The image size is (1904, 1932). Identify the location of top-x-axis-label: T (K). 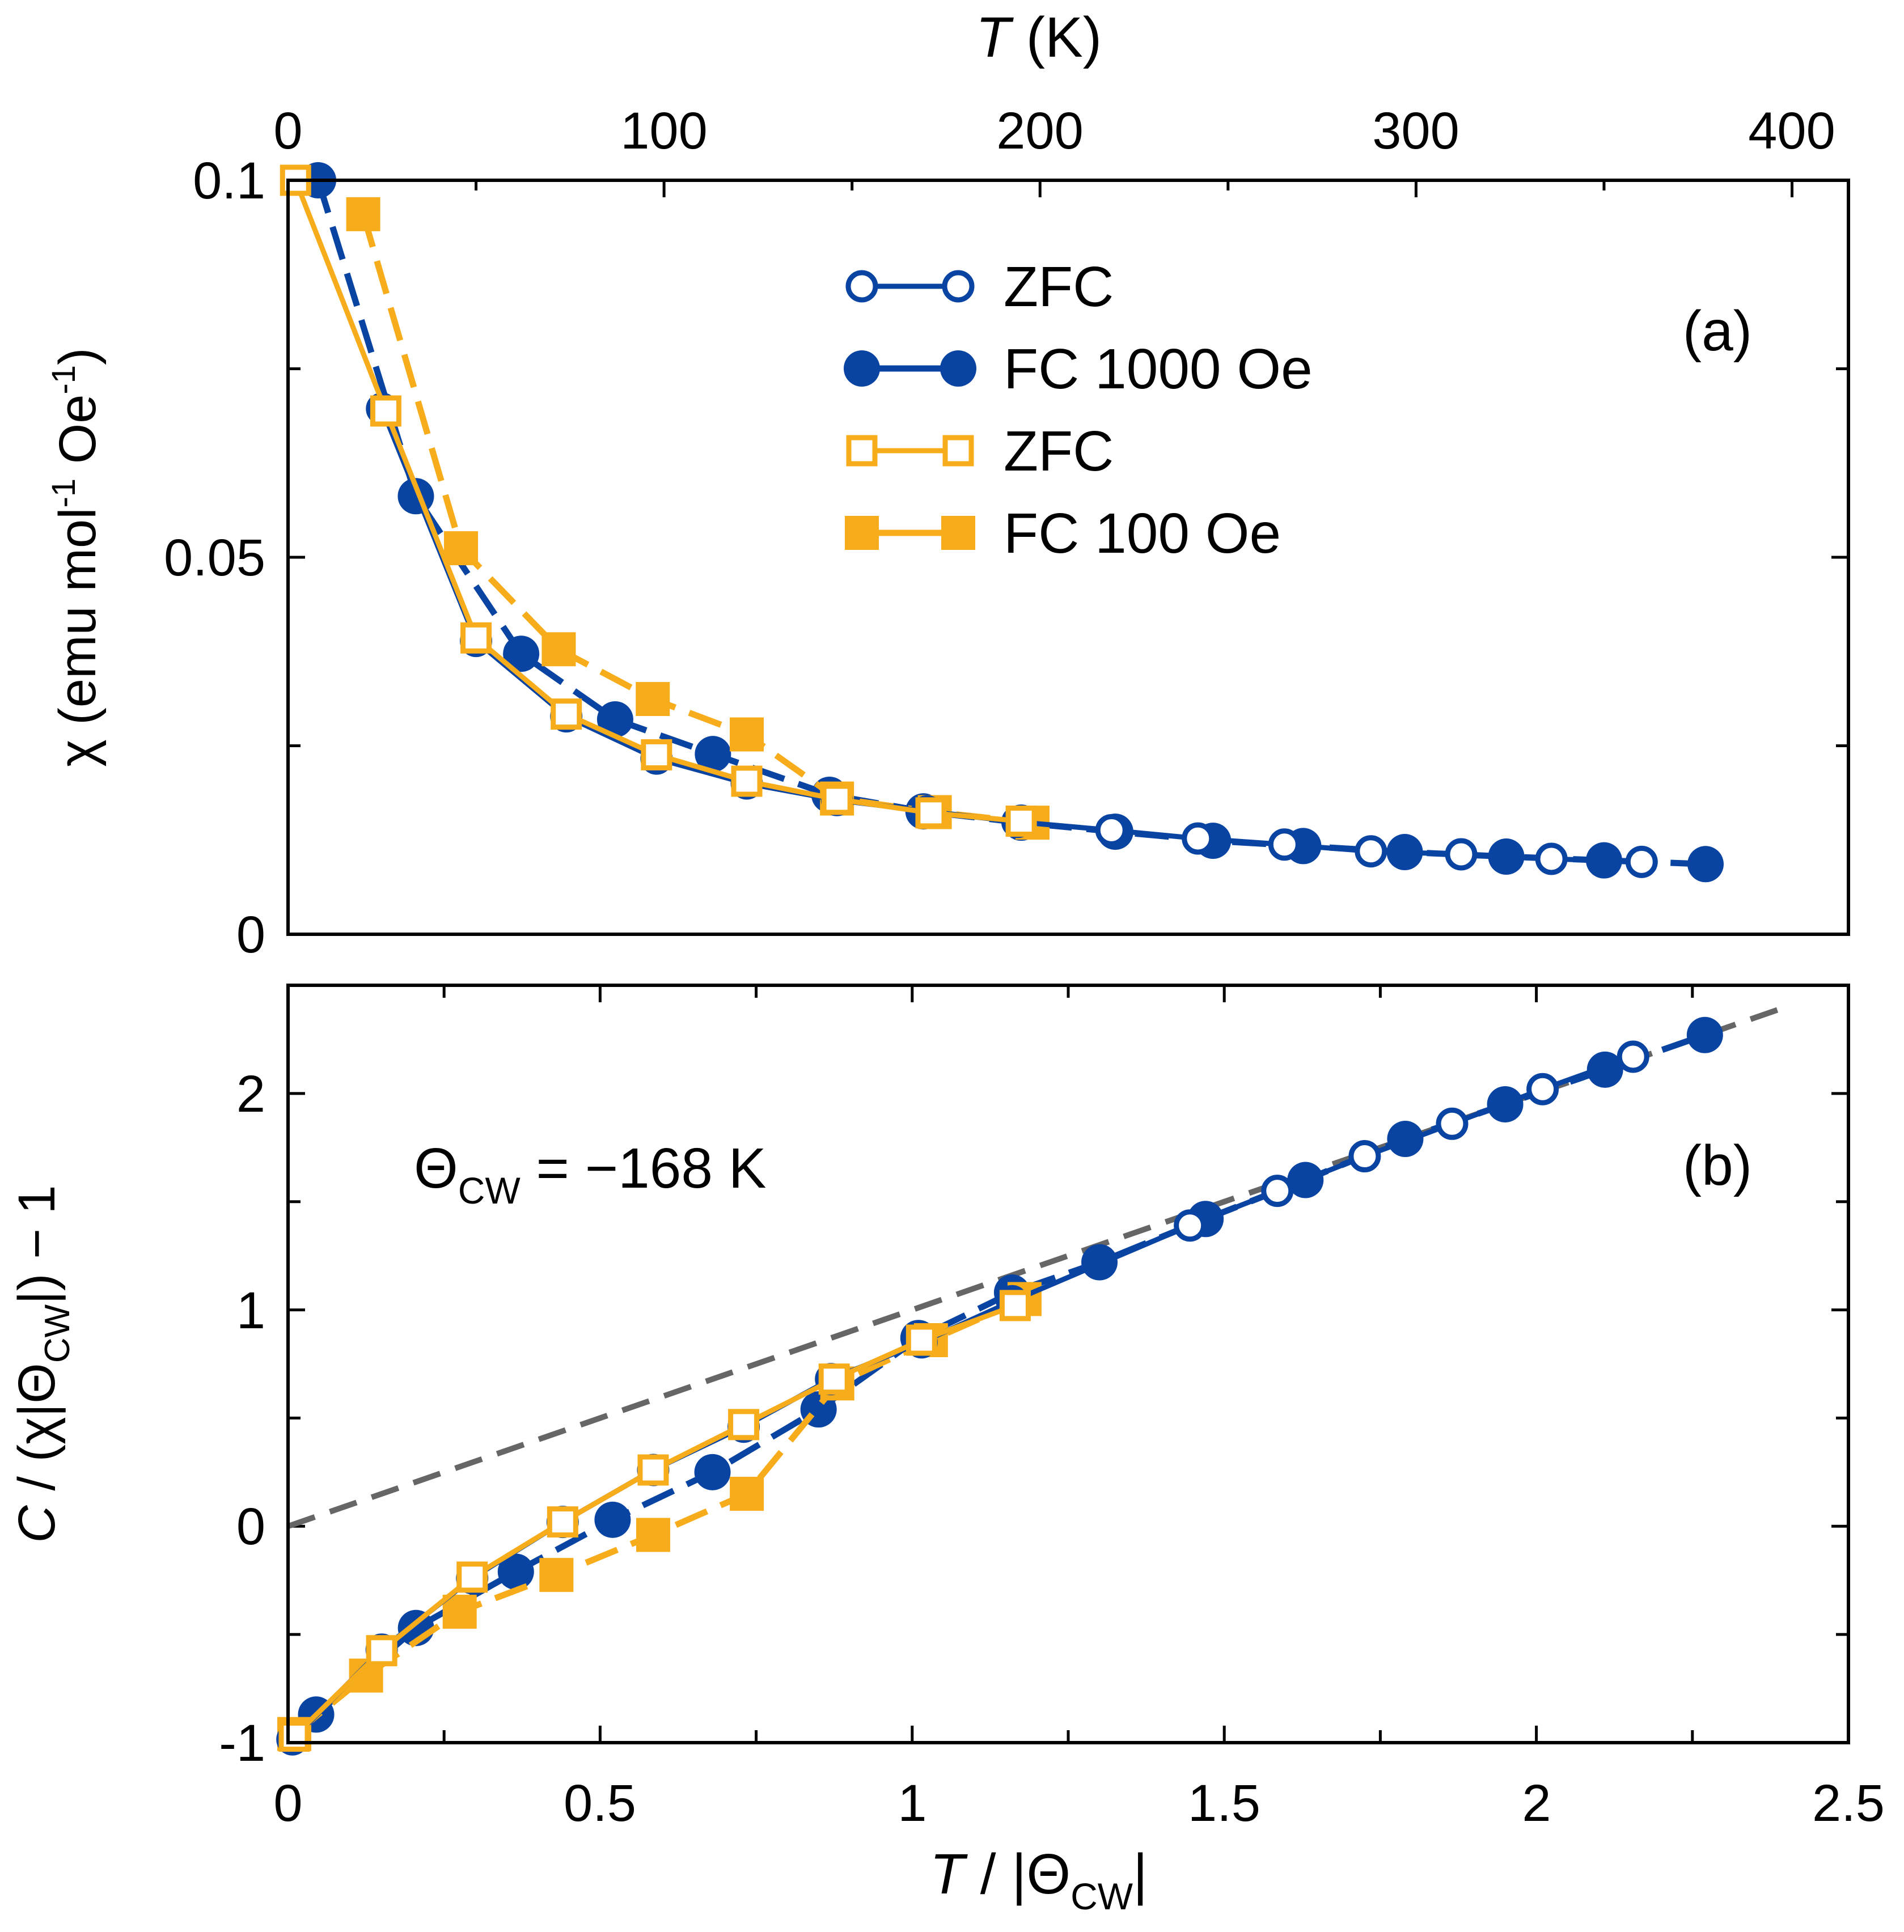
(1039, 37).